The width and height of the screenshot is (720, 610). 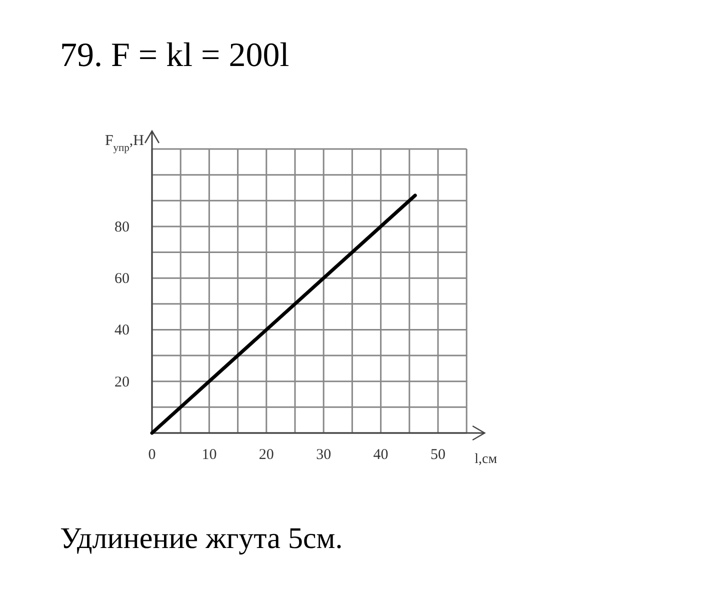 What do you see at coordinates (380, 455) in the screenshot?
I see `x-tick-label: 40` at bounding box center [380, 455].